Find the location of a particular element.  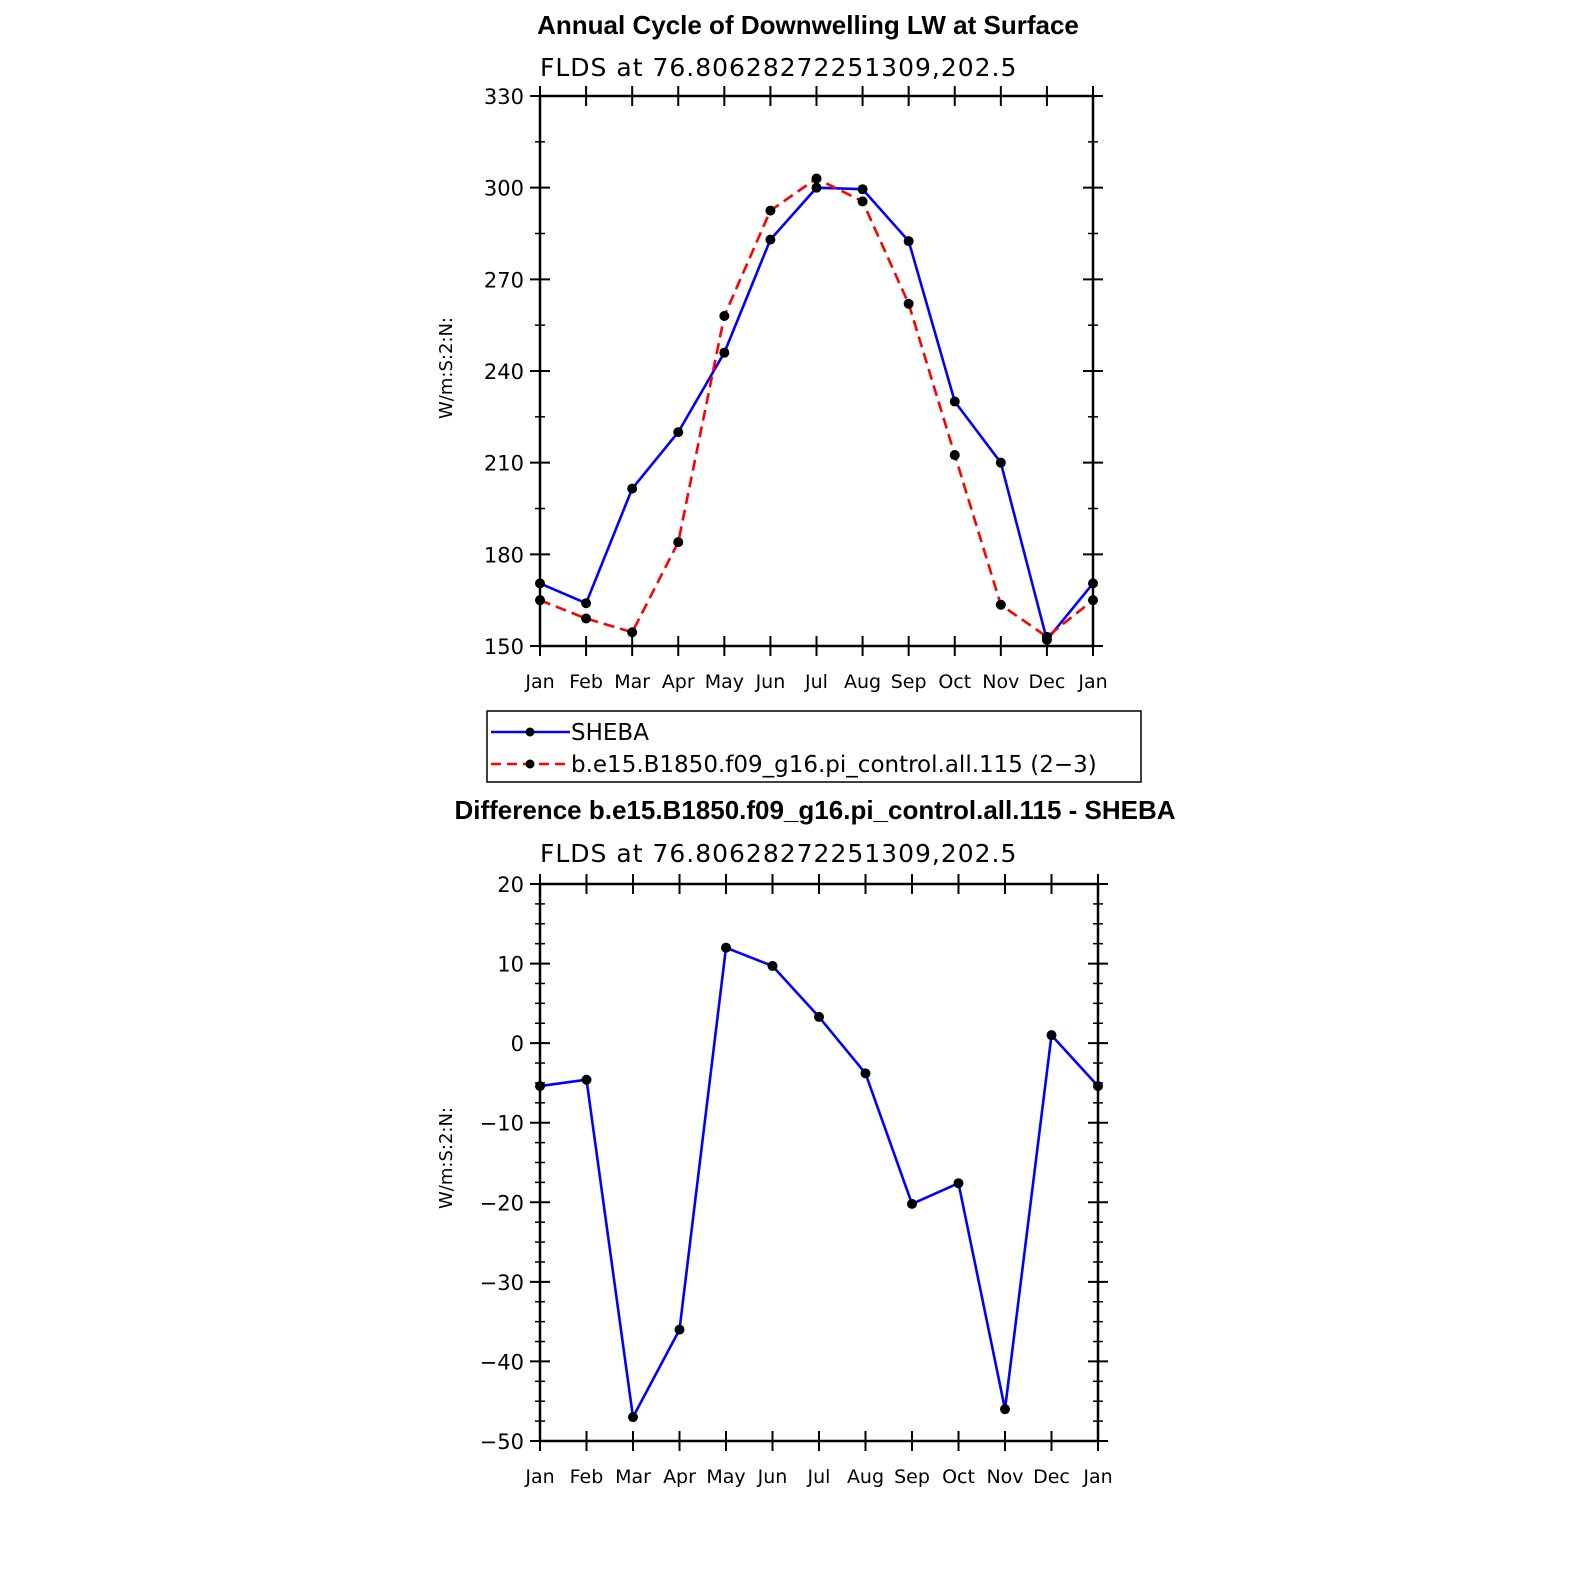

bottom-ytick-label-4: −10 is located at coordinates (502, 1124).